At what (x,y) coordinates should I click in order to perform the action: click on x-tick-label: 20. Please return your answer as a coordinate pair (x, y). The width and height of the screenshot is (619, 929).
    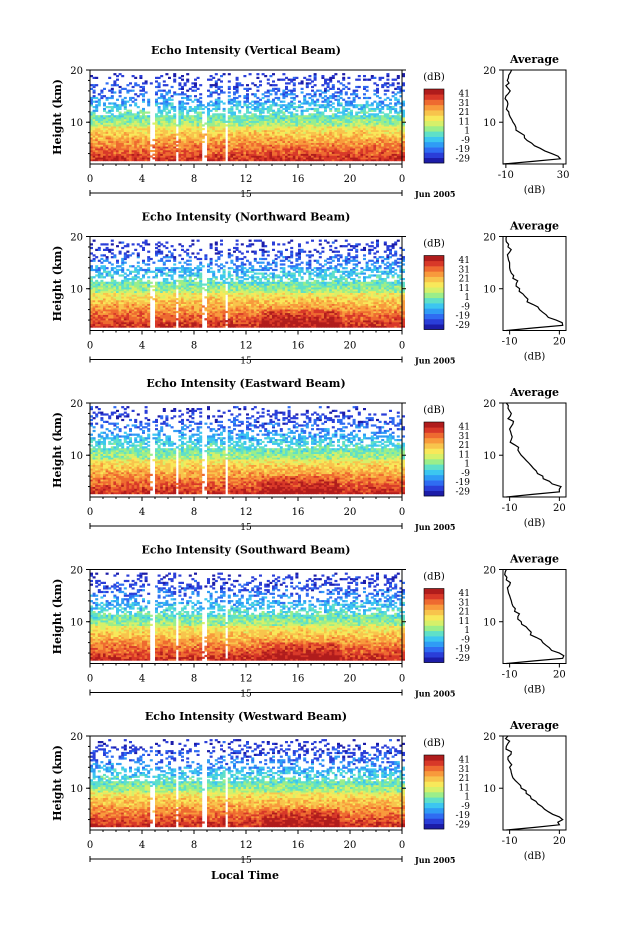
    Looking at the image, I should click on (350, 179).